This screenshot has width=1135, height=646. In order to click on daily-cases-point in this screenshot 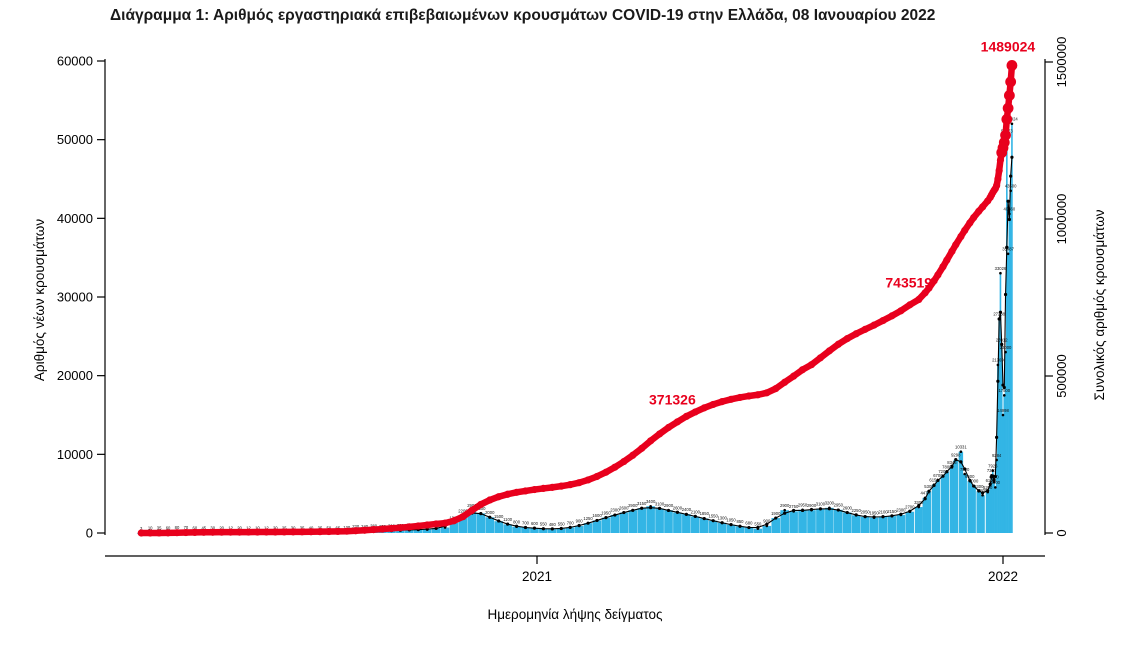, I will do `click(982, 495)`.